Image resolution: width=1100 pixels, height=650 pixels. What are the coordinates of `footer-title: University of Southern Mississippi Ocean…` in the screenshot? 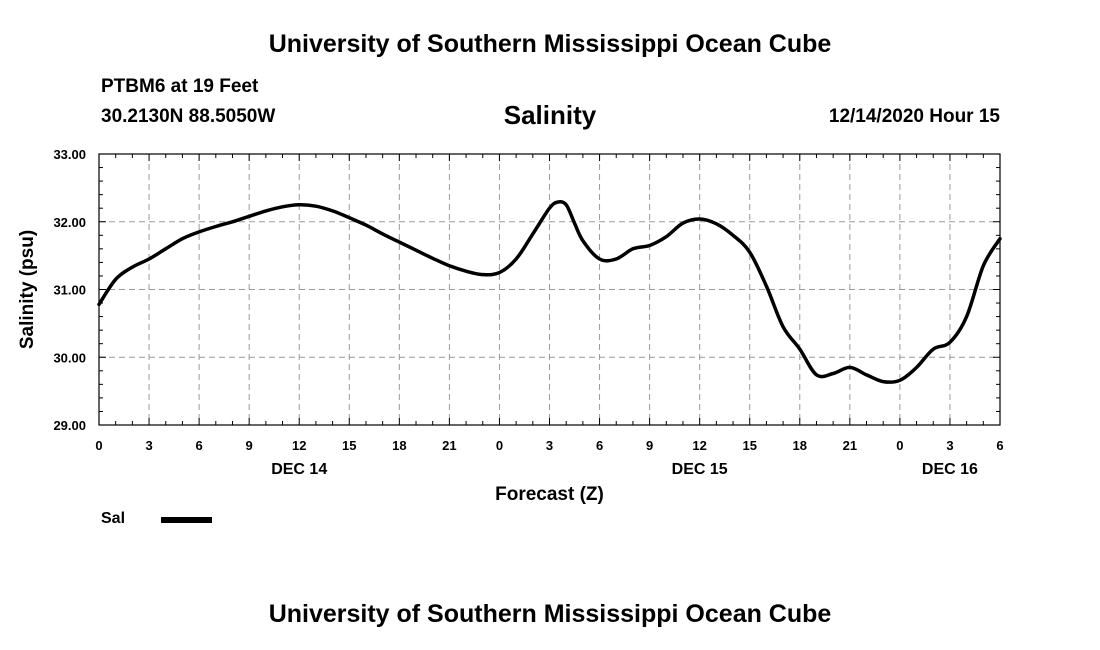 It's located at (550, 614).